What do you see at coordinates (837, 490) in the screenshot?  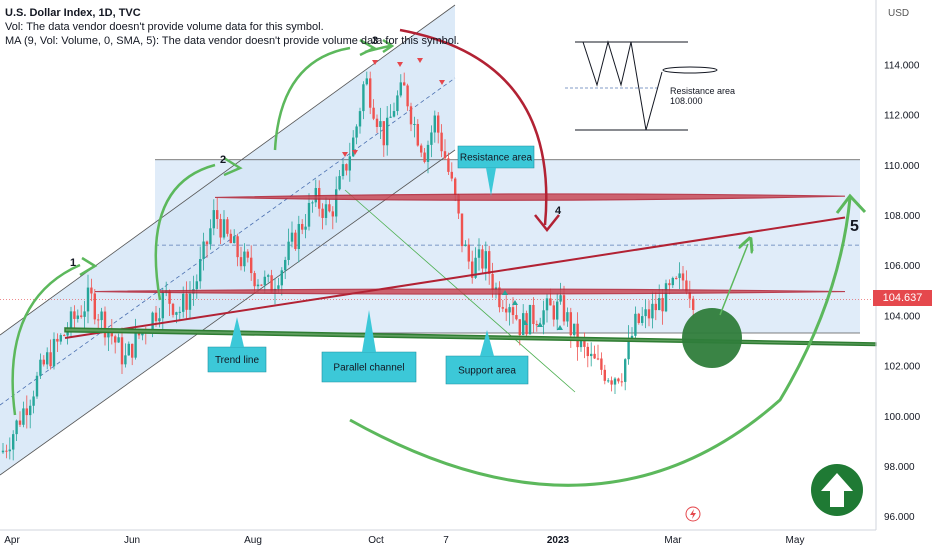 I see `up-badge-arrow-icon` at bounding box center [837, 490].